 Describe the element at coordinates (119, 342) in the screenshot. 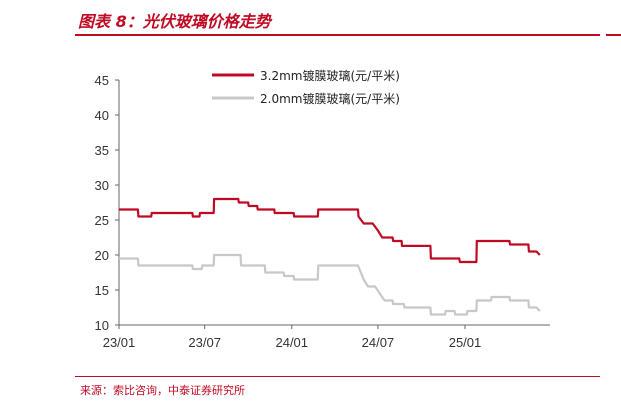

I see `x-tick-label: 23/01` at that location.